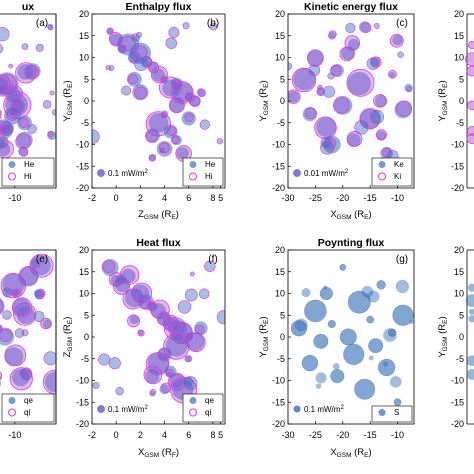 Image resolution: width=474 pixels, height=474 pixels. Describe the element at coordinates (350, 215) in the screenshot. I see `x-axis-label: XGSM (RE)` at that location.